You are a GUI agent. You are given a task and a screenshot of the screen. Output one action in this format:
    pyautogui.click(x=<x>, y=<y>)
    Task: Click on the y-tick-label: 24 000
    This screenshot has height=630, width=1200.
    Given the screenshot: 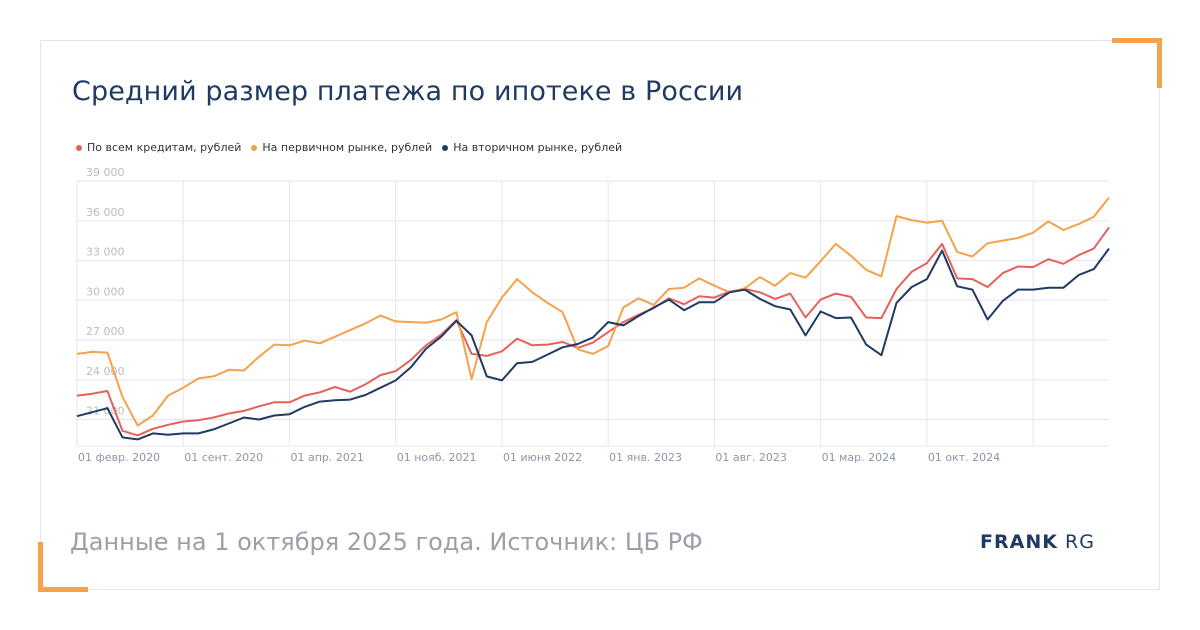 What is the action you would take?
    pyautogui.click(x=105, y=371)
    